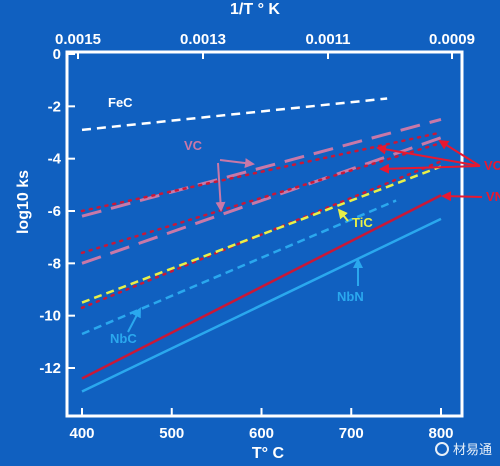 This screenshot has width=500, height=466. I want to click on top-axis-label: 1/T ° K, so click(255, 9).